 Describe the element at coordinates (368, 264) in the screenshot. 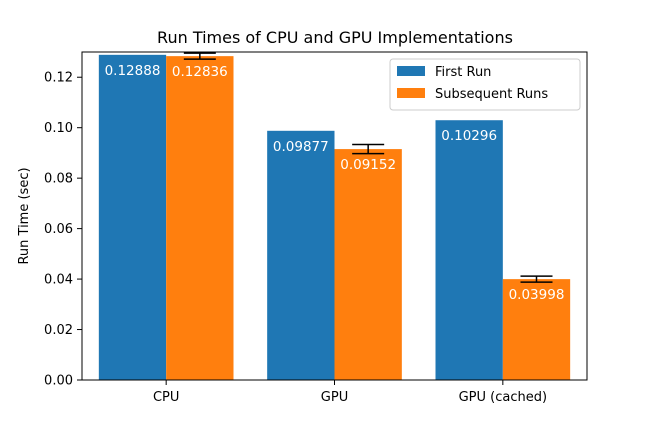

I see `bar-series-1-gpu` at that location.